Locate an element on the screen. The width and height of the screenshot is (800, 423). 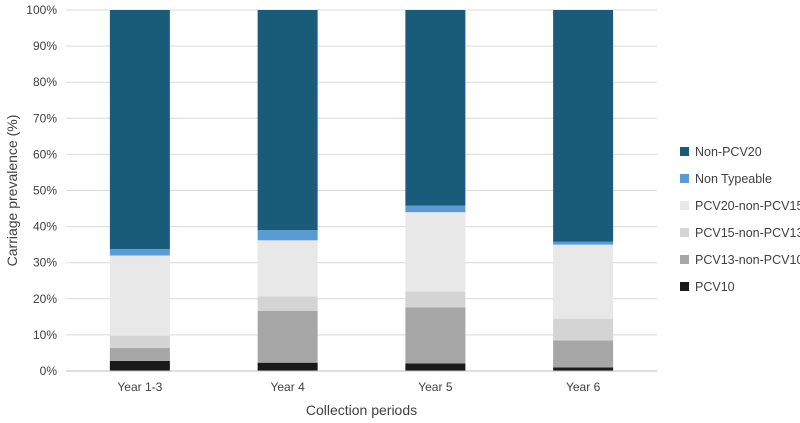
y-tick-label: 0% is located at coordinates (49, 371).